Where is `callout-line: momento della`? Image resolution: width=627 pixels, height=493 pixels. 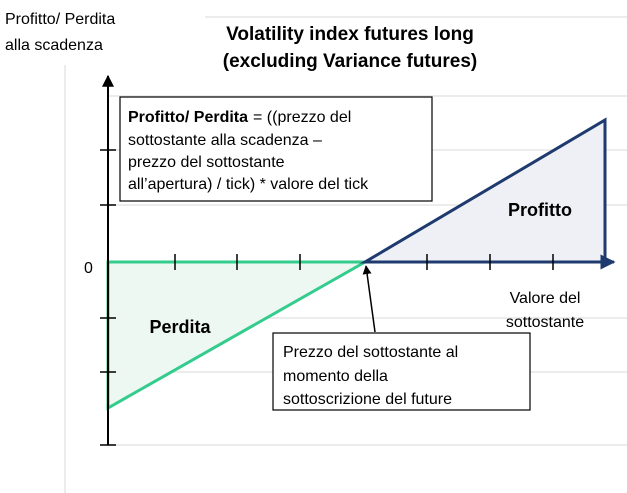
callout-line: momento della is located at coordinates (335, 376).